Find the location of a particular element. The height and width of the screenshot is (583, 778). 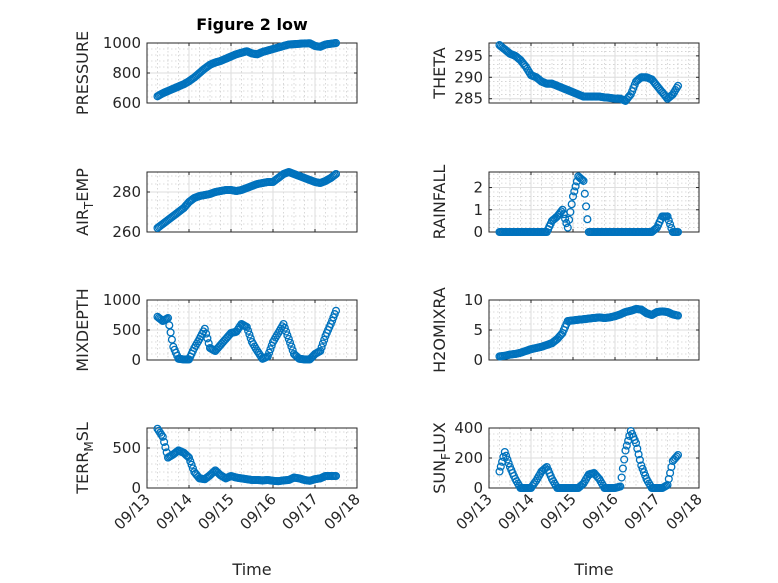

y-axis-label-tail: EMP is located at coordinates (82, 185).